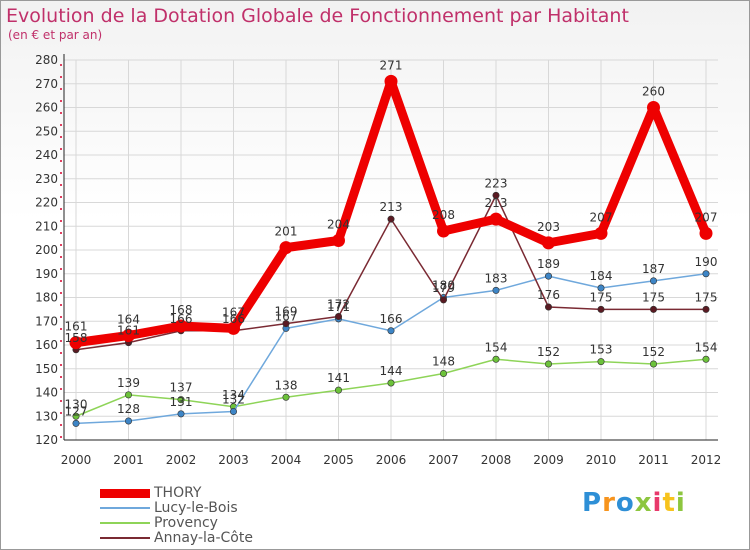 This screenshot has height=550, width=750. What do you see at coordinates (233, 460) in the screenshot?
I see `x-tick-label: 2003` at bounding box center [233, 460].